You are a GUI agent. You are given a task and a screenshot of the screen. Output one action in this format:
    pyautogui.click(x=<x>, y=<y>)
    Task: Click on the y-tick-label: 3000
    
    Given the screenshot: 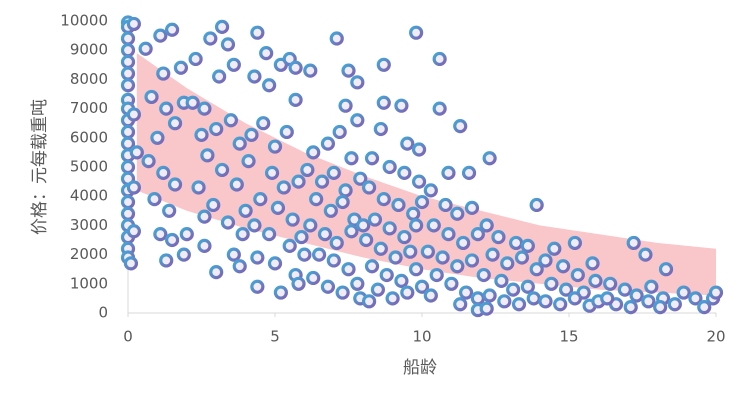 What is the action you would take?
    pyautogui.click(x=89, y=225)
    